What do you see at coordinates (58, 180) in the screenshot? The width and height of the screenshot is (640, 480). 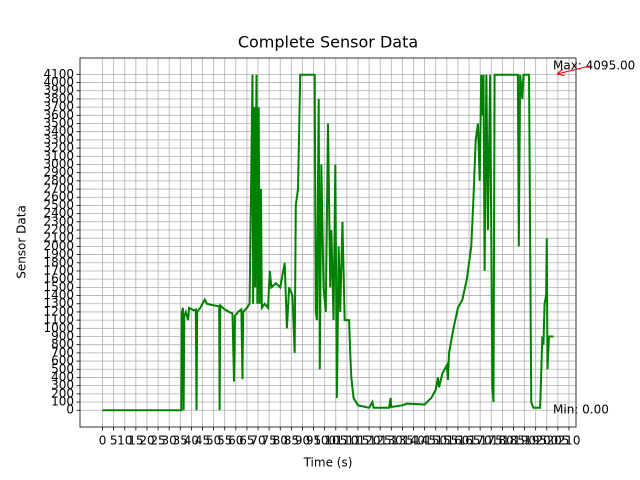 I see `y-tick-label: 2800` at bounding box center [58, 180].